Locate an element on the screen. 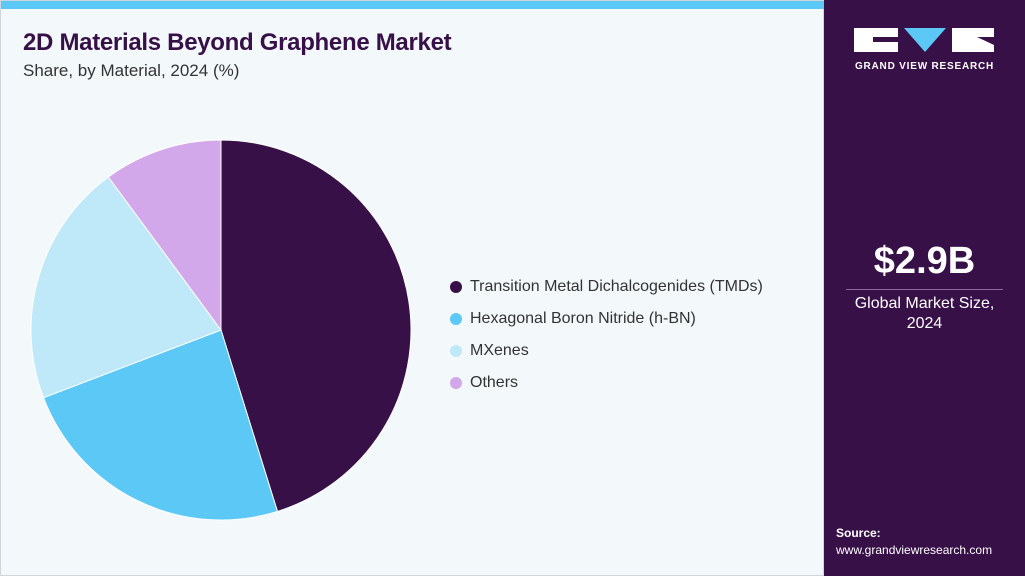 The height and width of the screenshot is (577, 1025). caption-line-2: 2024 is located at coordinates (924, 323).